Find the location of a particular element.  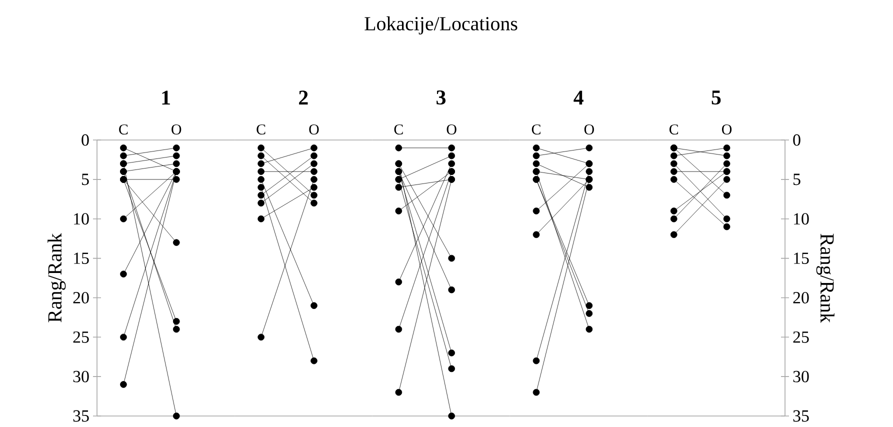

chart-title: 3 is located at coordinates (441, 97).